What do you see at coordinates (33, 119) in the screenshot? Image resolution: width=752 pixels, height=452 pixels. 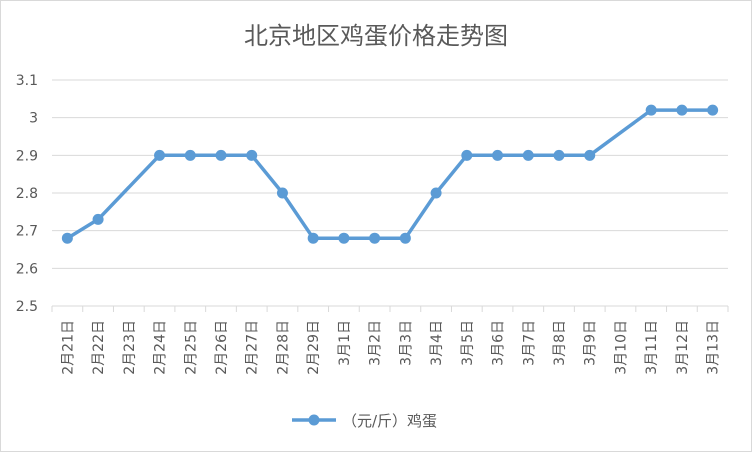 I see `y-tick-label: 3` at bounding box center [33, 119].